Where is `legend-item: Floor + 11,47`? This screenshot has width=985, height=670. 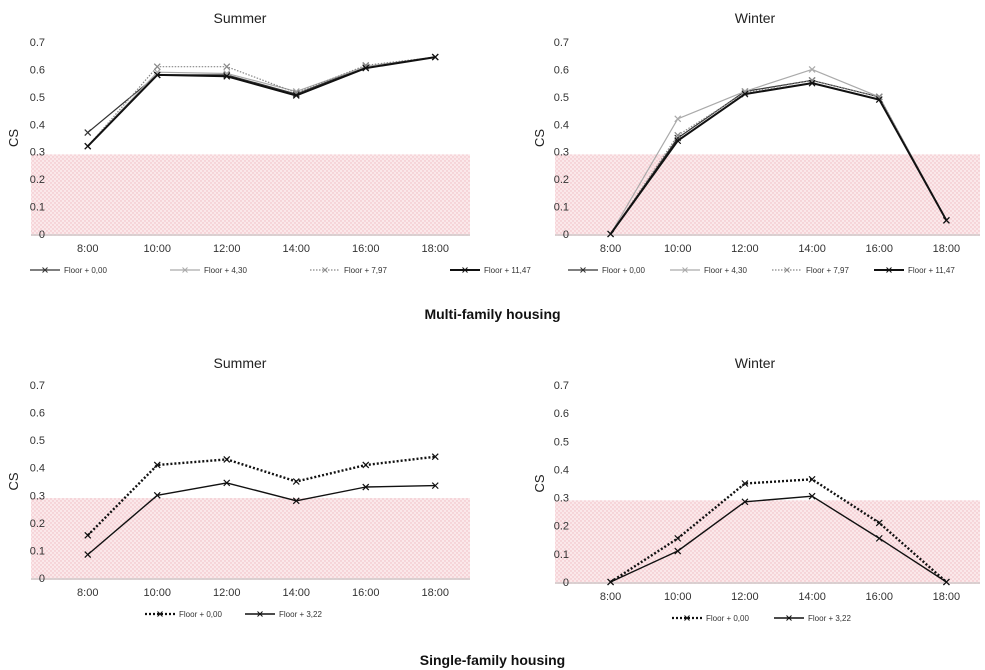
legend-item: Floor + 11,47 is located at coordinates (490, 270).